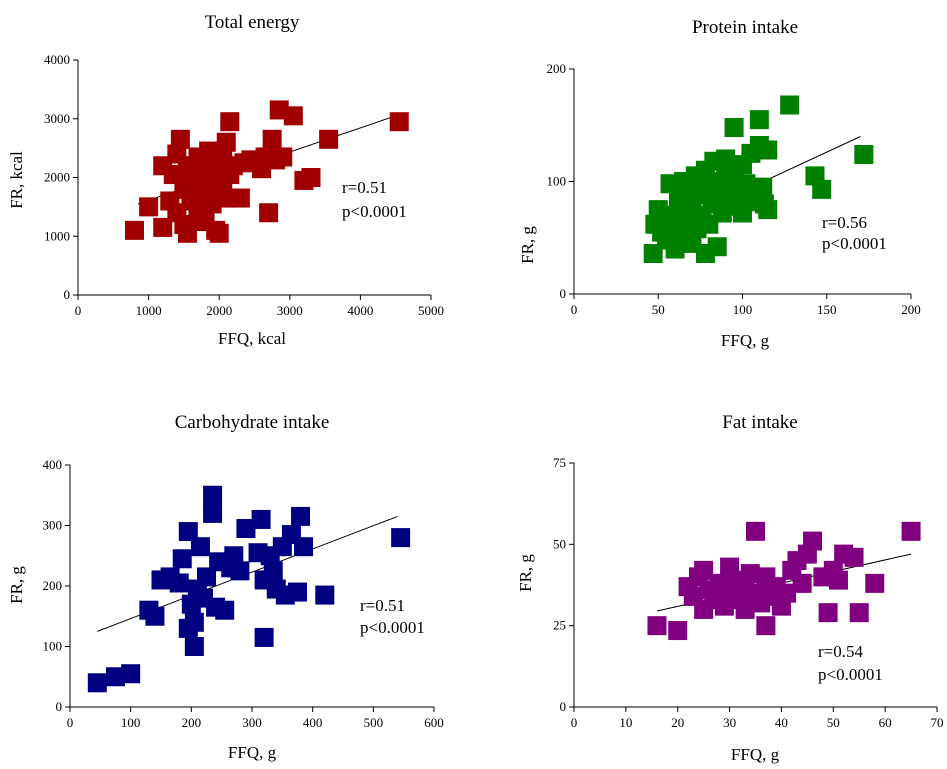 Image resolution: width=947 pixels, height=769 pixels. I want to click on x-tick-label: 70, so click(937, 722).